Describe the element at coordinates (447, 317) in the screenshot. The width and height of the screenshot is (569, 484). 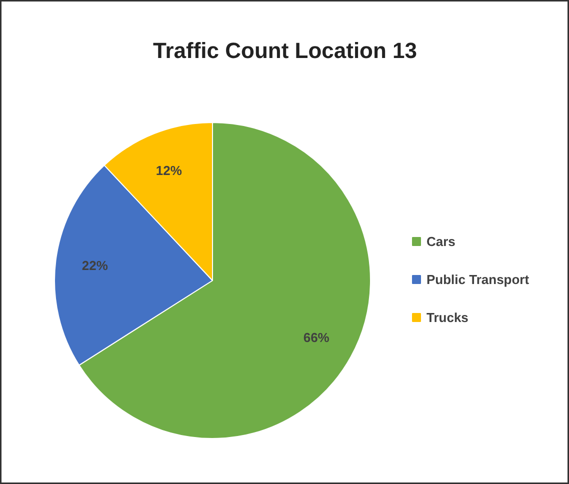
I see `legend-label: Trucks` at that location.